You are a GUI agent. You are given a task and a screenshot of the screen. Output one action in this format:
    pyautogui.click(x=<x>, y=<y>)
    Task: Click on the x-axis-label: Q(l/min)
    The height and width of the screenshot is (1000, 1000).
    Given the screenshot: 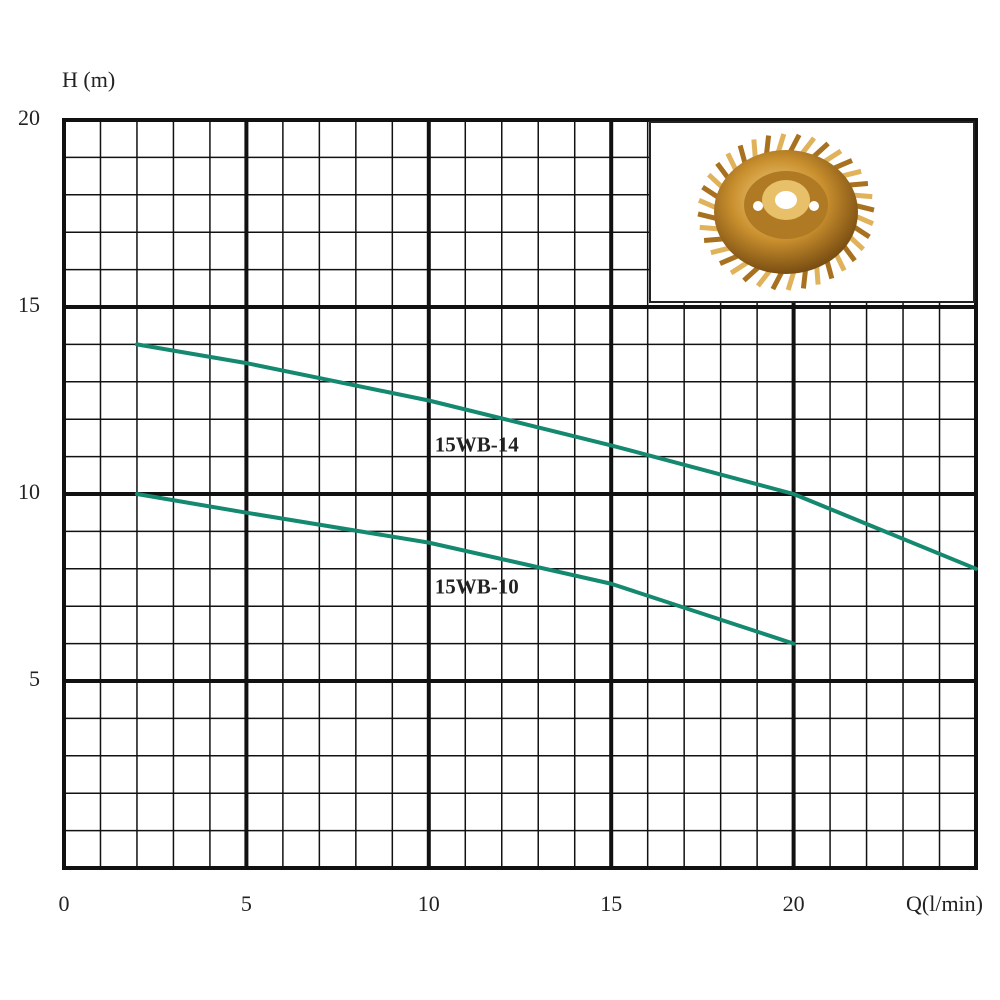 What is the action you would take?
    pyautogui.click(x=944, y=903)
    